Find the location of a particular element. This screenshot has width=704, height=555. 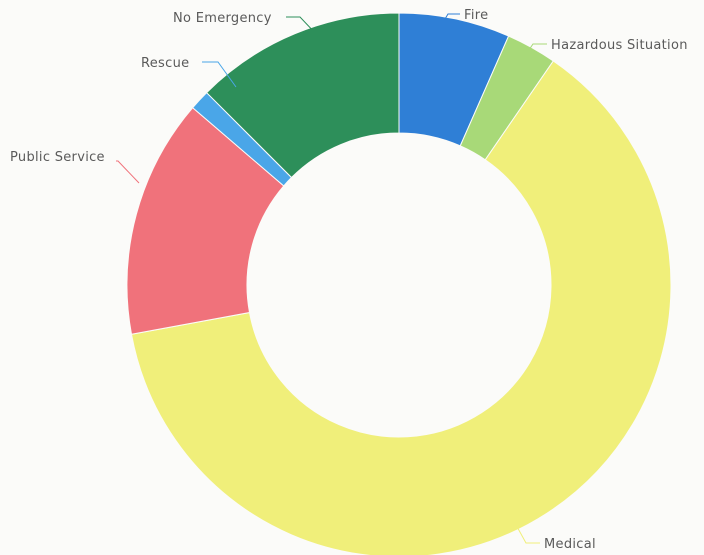

leader-line-hazardous-situation is located at coordinates (532, 55).